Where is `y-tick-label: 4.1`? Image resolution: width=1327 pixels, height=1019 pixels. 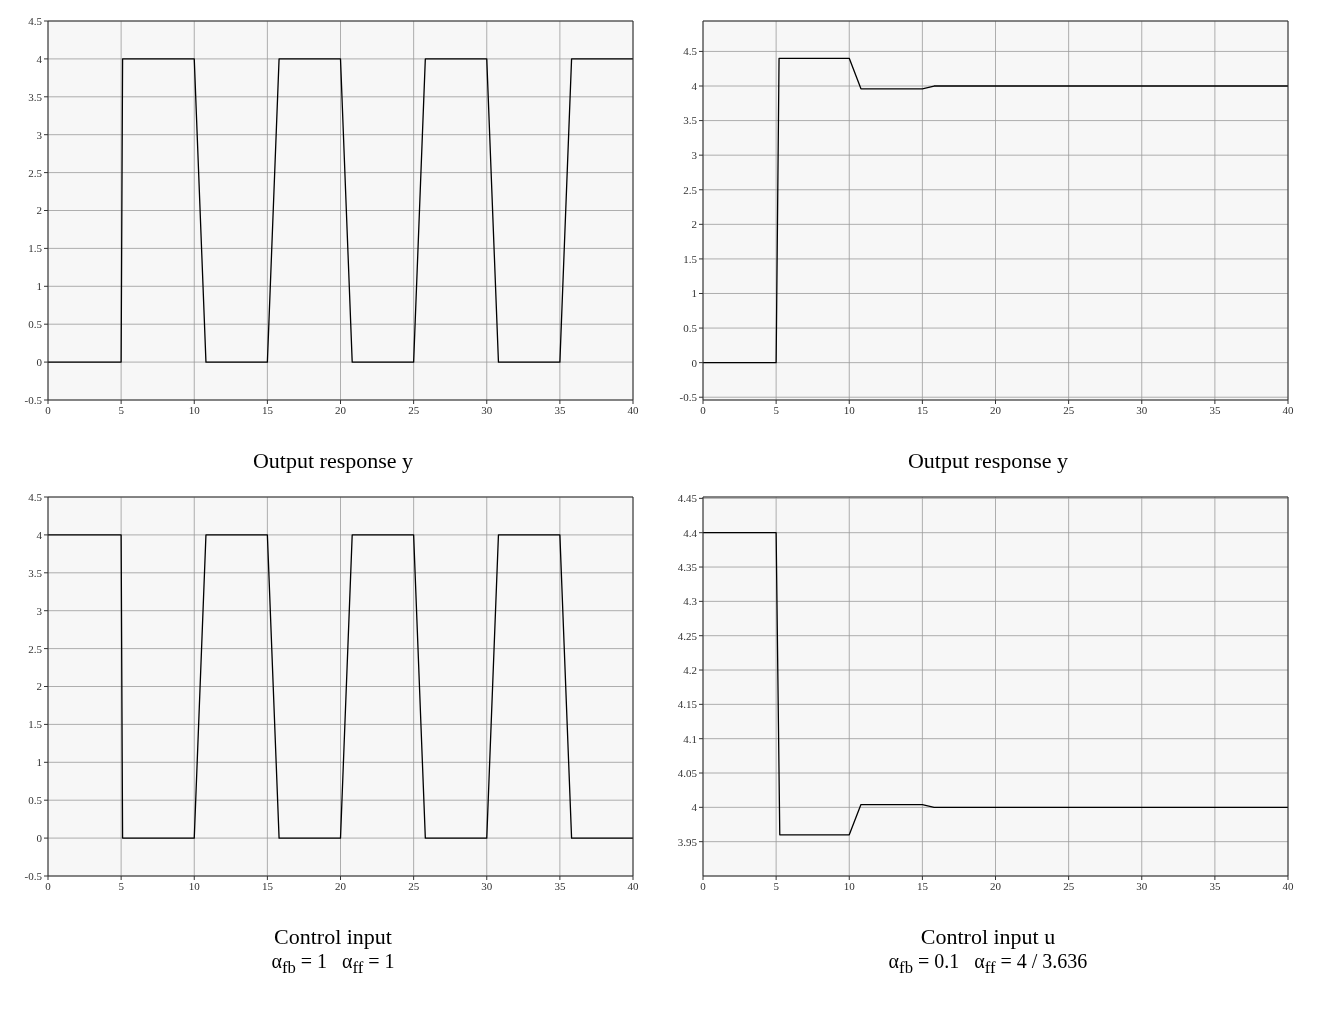 y-tick-label: 4.1 is located at coordinates (690, 738).